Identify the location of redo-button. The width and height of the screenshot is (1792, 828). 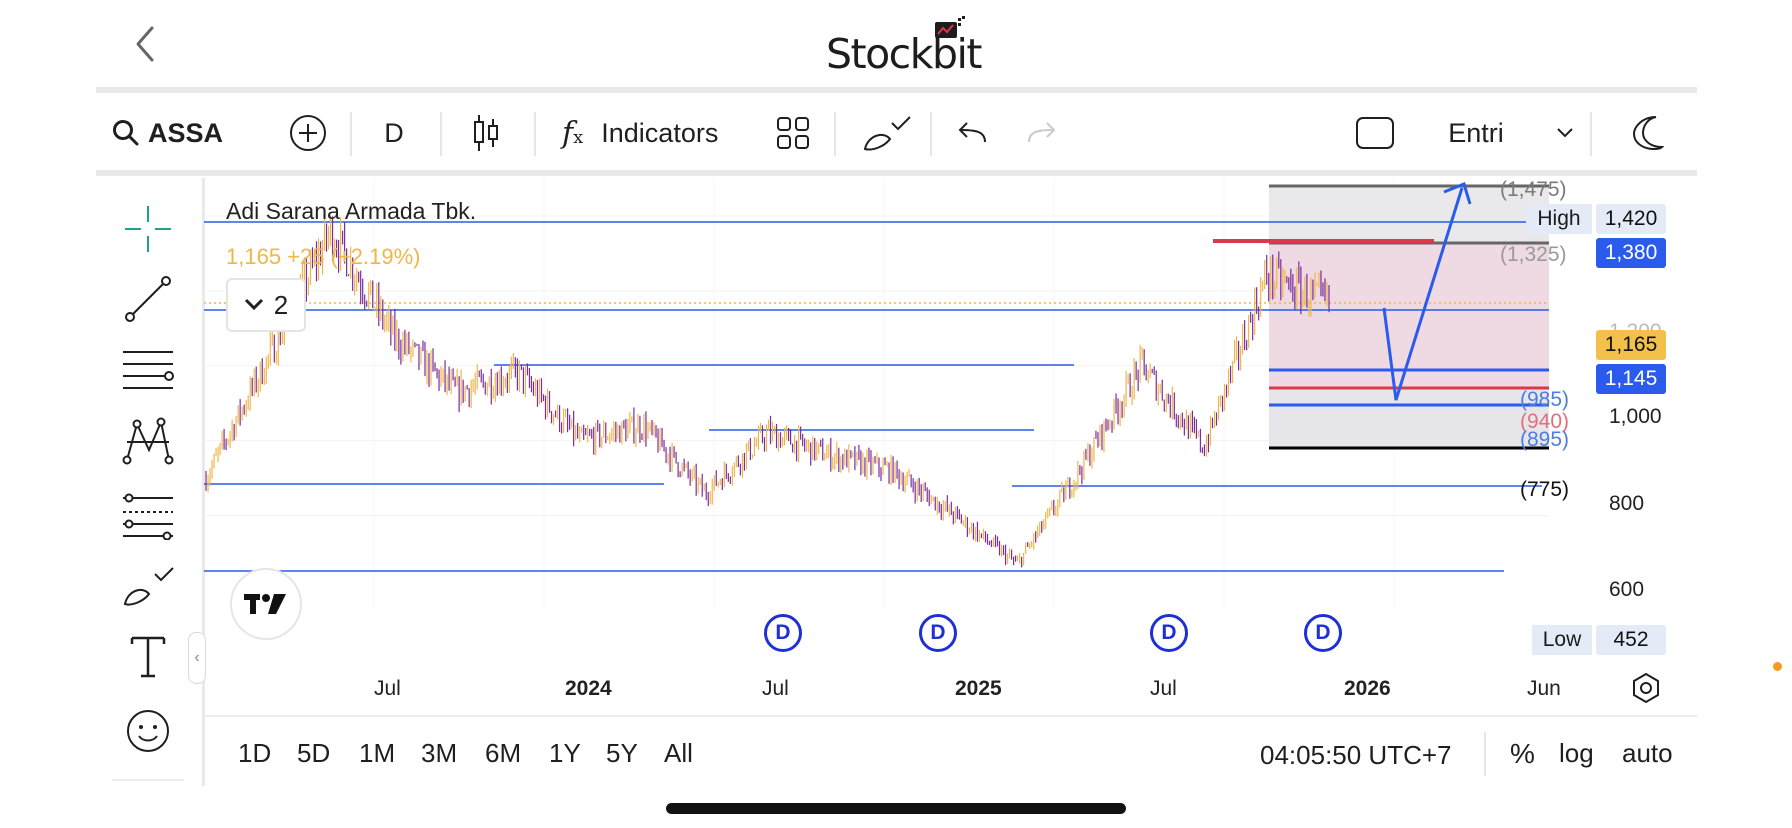
(1042, 133).